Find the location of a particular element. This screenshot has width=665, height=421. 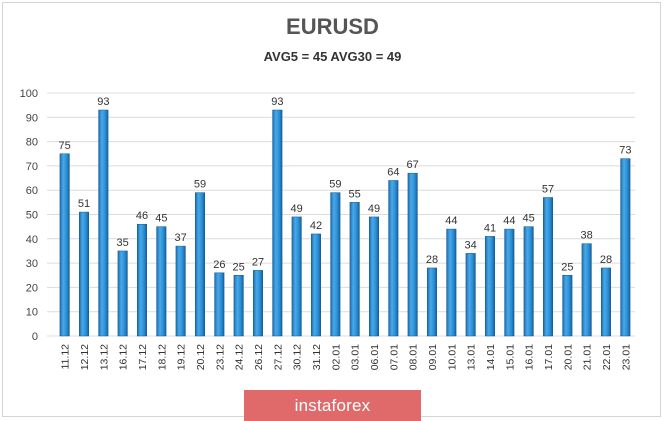

x-tick-label: 16.01 is located at coordinates (530, 357).